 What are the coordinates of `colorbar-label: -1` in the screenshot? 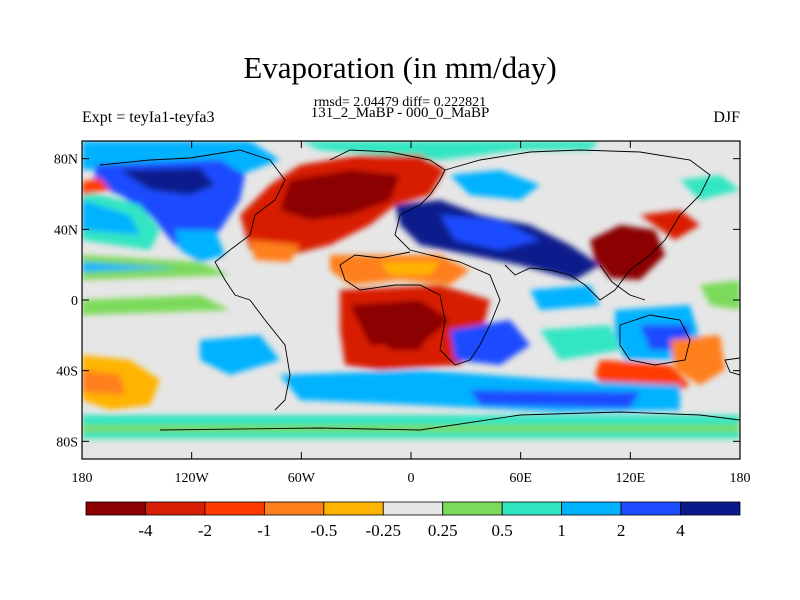 It's located at (264, 530).